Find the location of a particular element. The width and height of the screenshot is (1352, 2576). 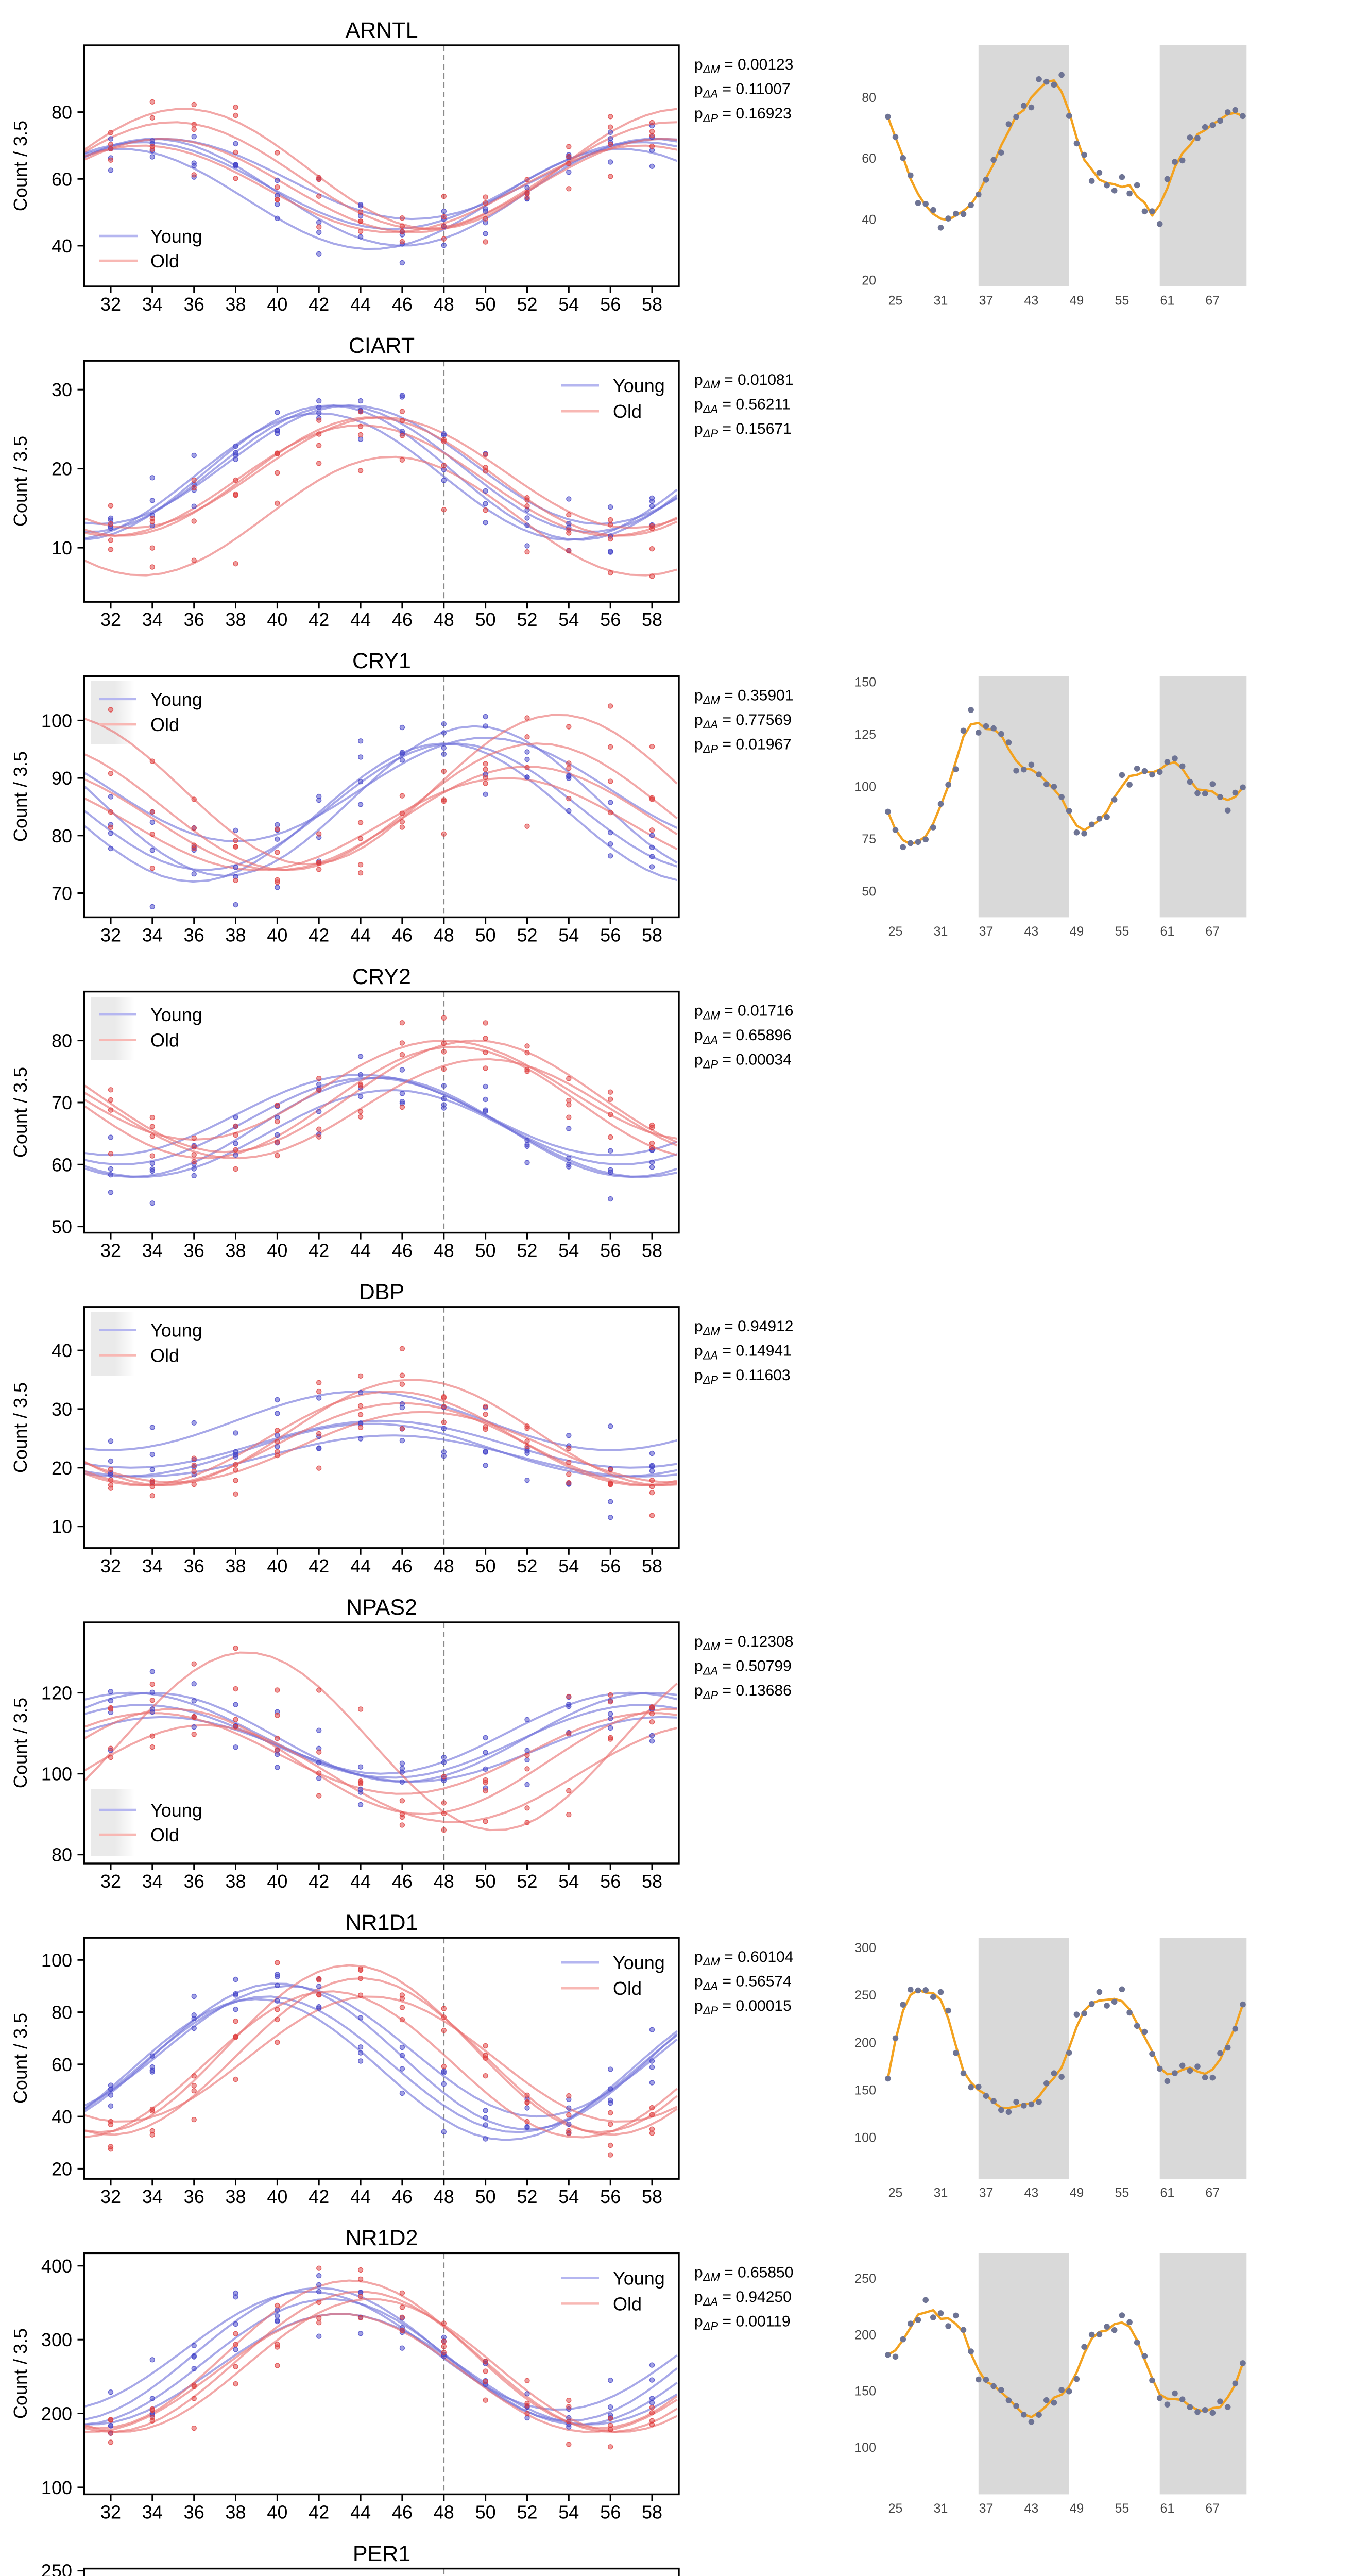

svg-text: pΔM = 0.65850 is located at coordinates (744, 2273).